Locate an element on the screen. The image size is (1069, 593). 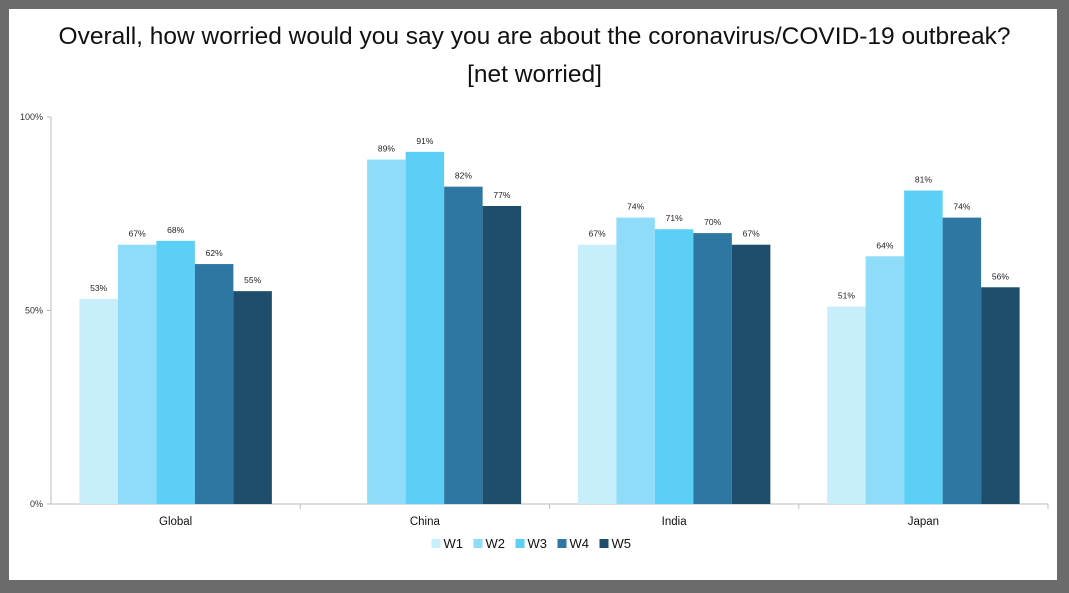
data-label: 51% is located at coordinates (846, 296).